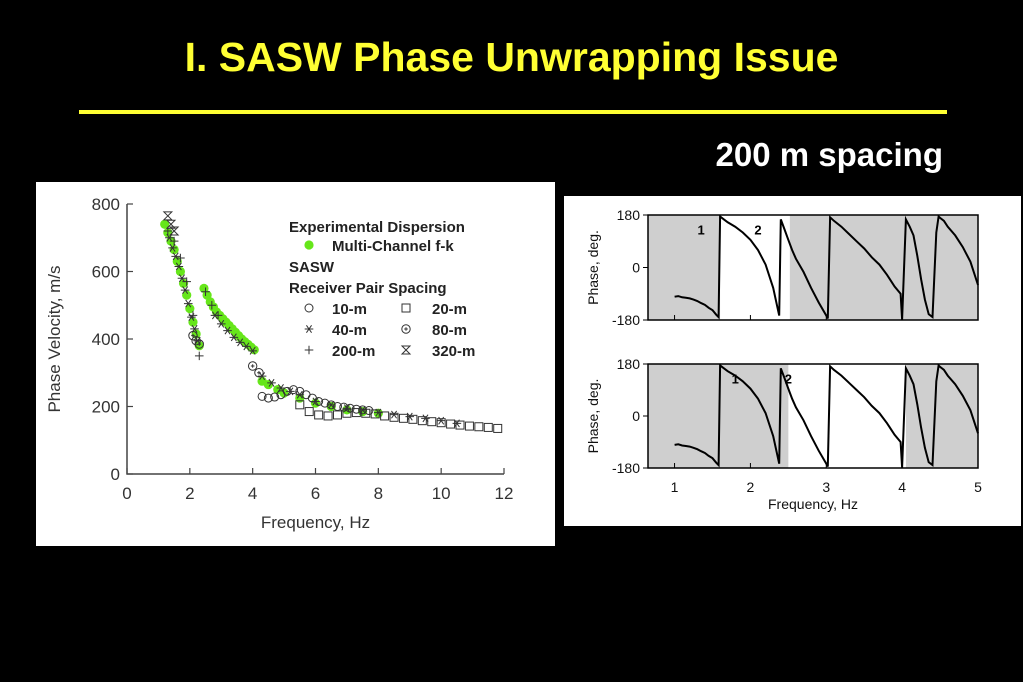 The height and width of the screenshot is (682, 1023). Describe the element at coordinates (368, 288) in the screenshot. I see `legend-subheading: Receiver Pair Spacing` at that location.